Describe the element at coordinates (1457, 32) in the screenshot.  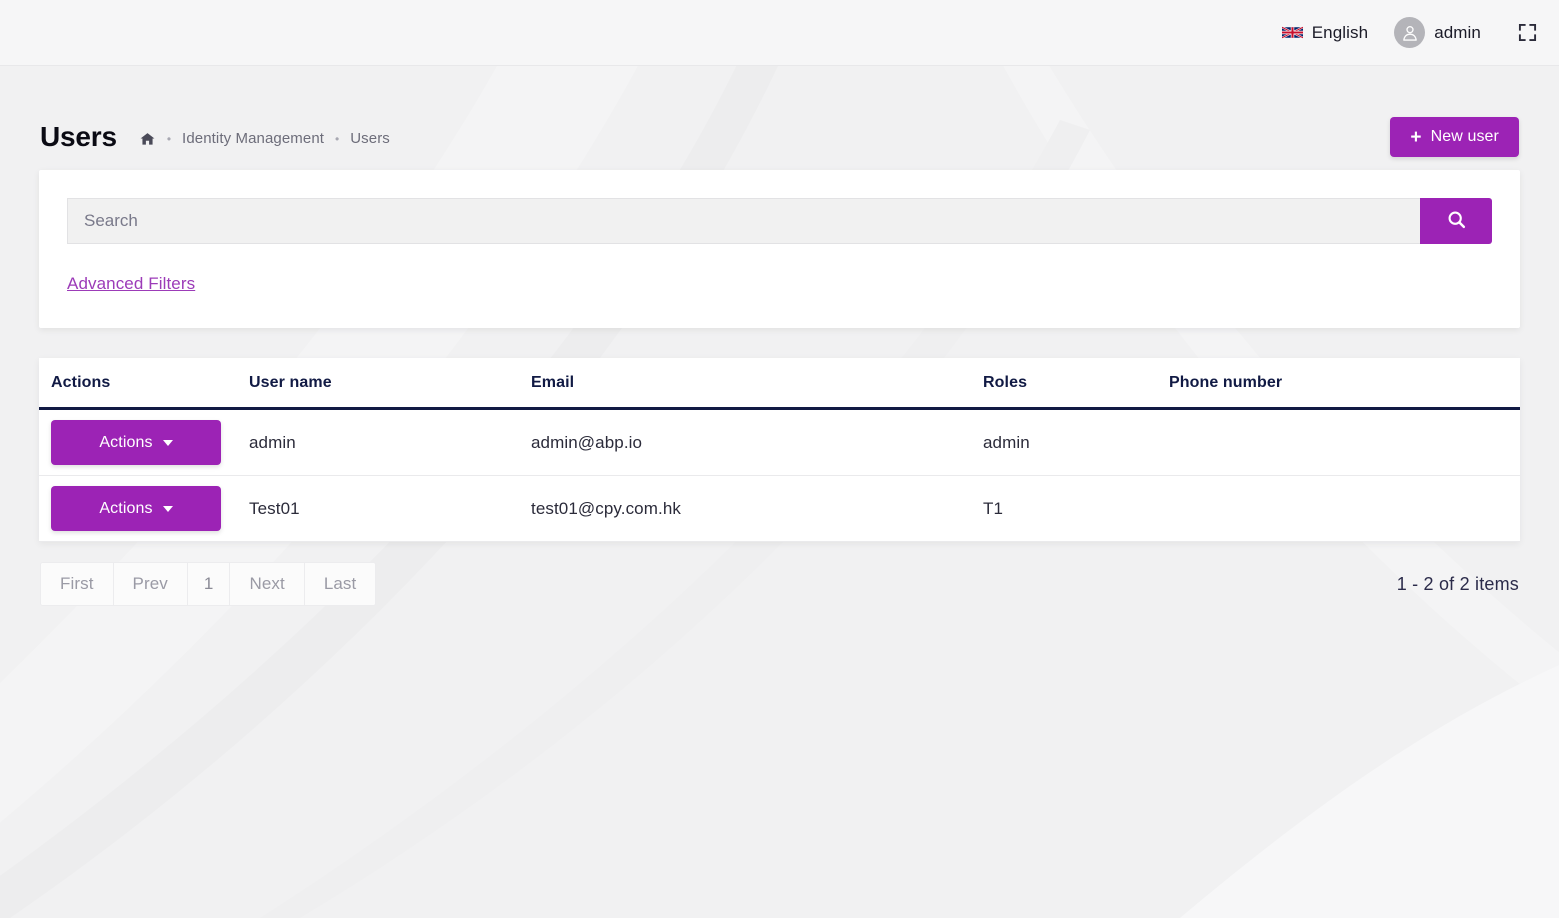
I see `user-name-label: admin` at that location.